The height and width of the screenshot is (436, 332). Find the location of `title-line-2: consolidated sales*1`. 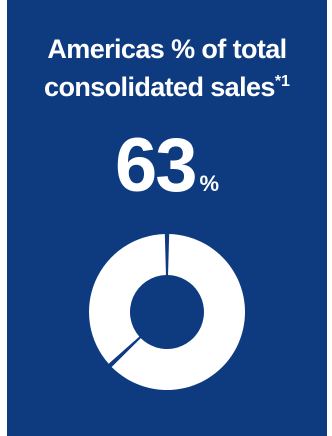

title-line-2: consolidated sales*1 is located at coordinates (167, 87).